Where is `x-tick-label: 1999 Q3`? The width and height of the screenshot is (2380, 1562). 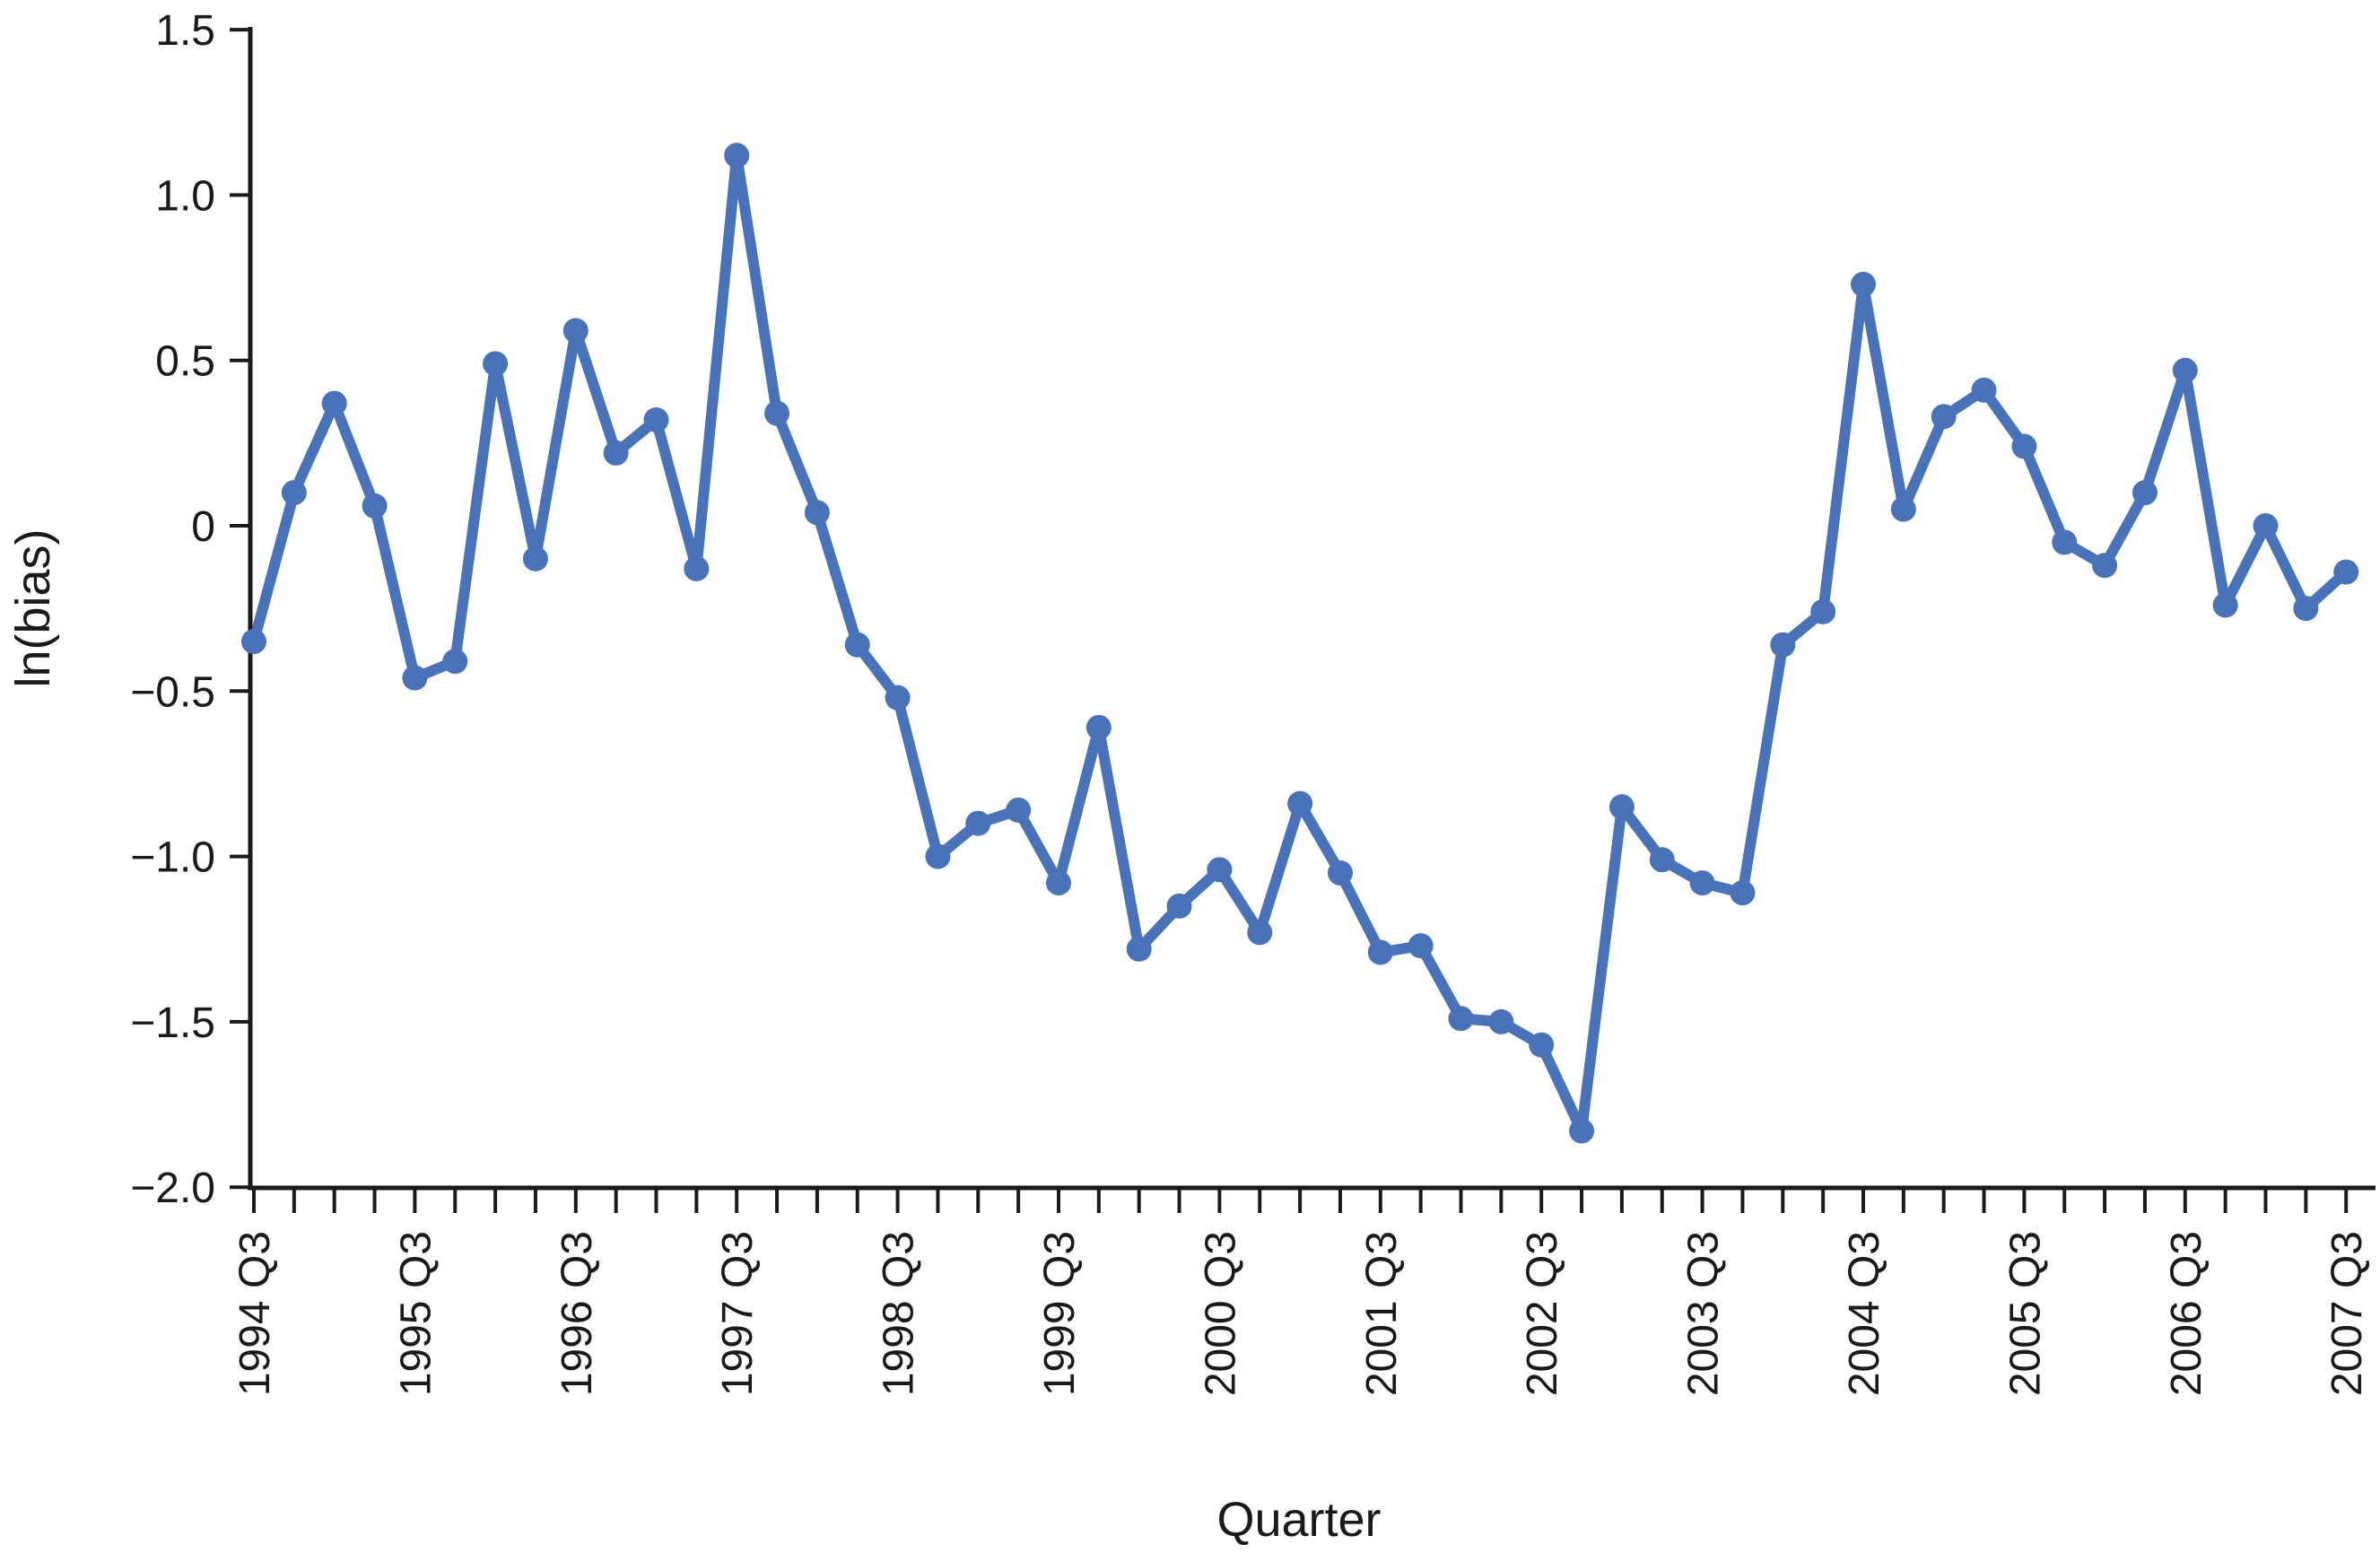 x-tick-label: 1999 Q3 is located at coordinates (1060, 1313).